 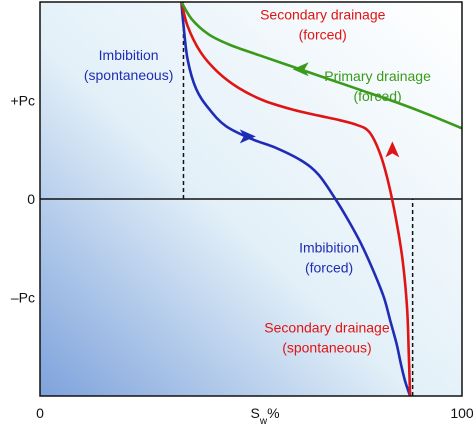 What do you see at coordinates (377, 76) in the screenshot?
I see `annotation-2-line-0: Primary drainage` at bounding box center [377, 76].